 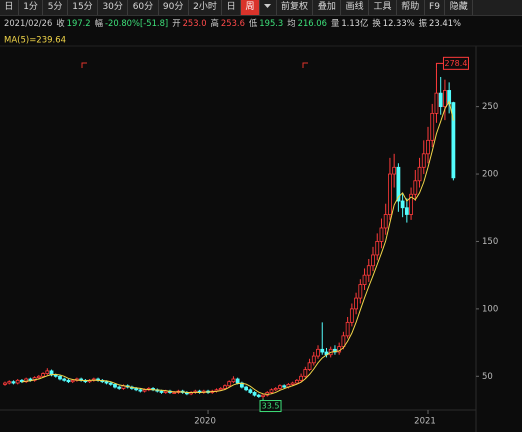 I want to click on quote-value: 23.41%, so click(x=445, y=23).